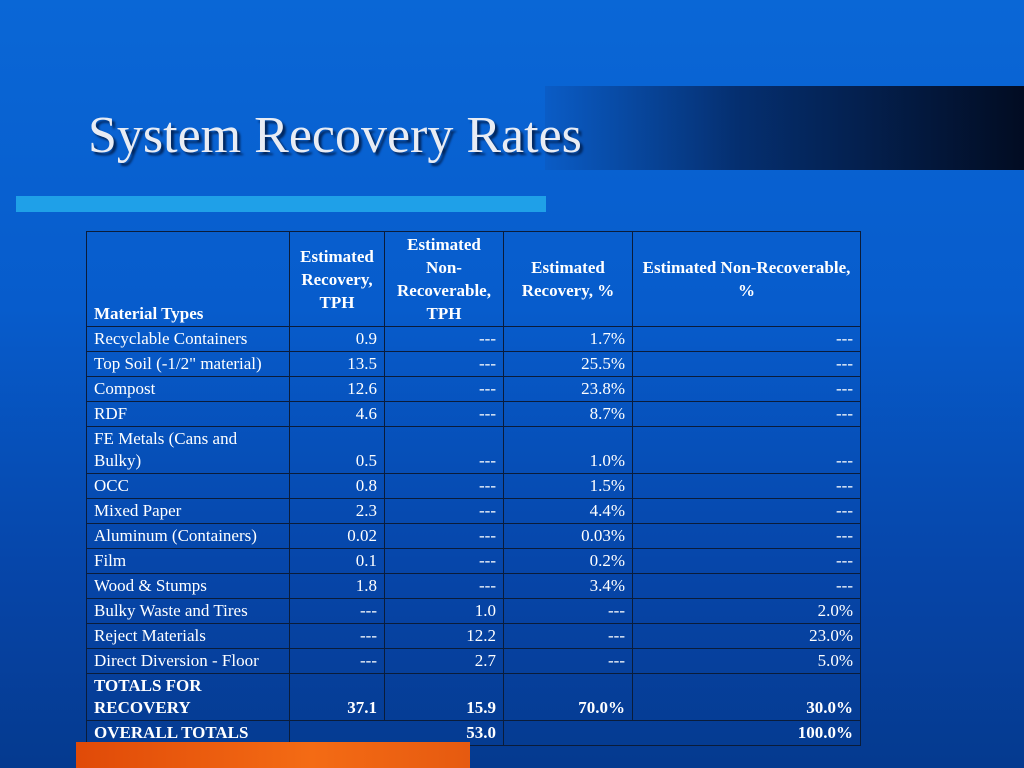 The image size is (1024, 768). What do you see at coordinates (568, 414) in the screenshot?
I see `recovery-pct-cell: 8.7%` at bounding box center [568, 414].